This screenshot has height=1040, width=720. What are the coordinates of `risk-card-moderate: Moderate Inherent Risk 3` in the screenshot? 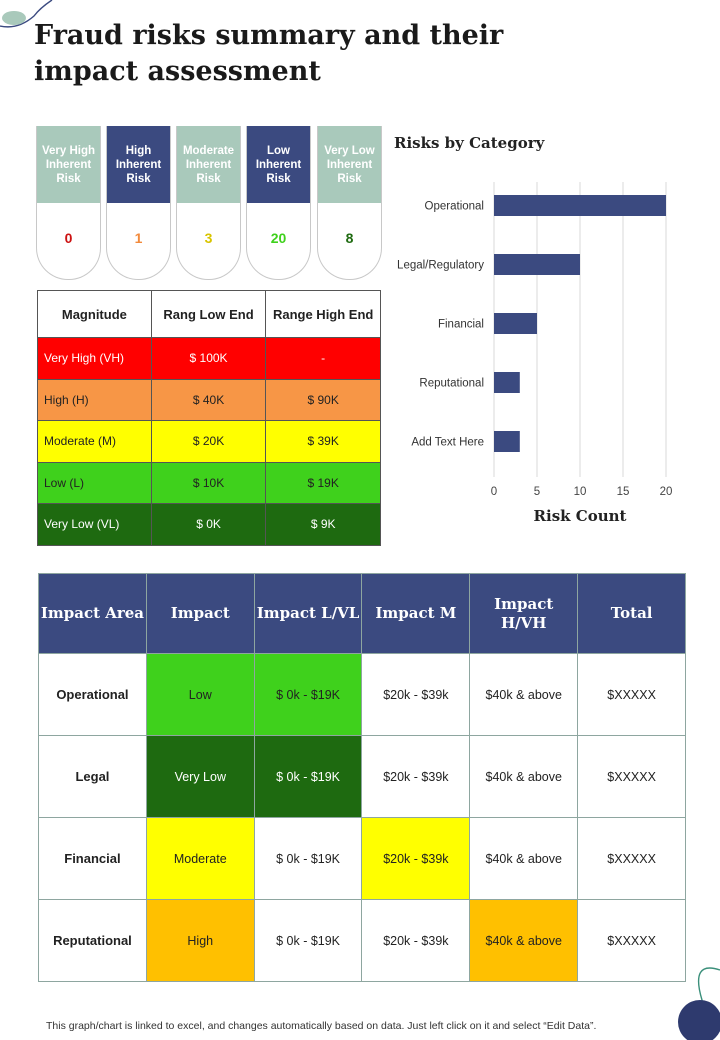 It's located at (208, 203).